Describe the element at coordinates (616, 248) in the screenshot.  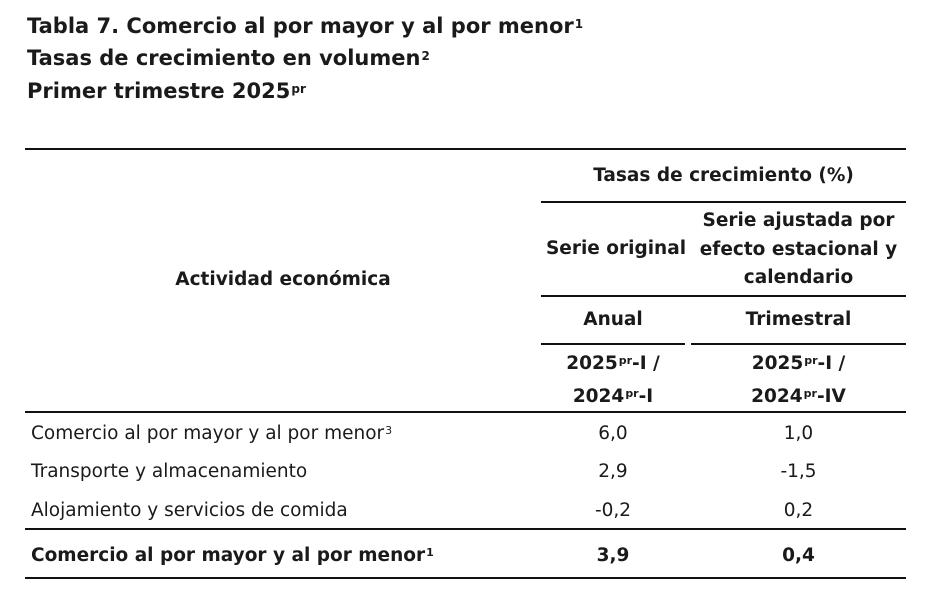
I see `original-series-header: Serie original` at that location.